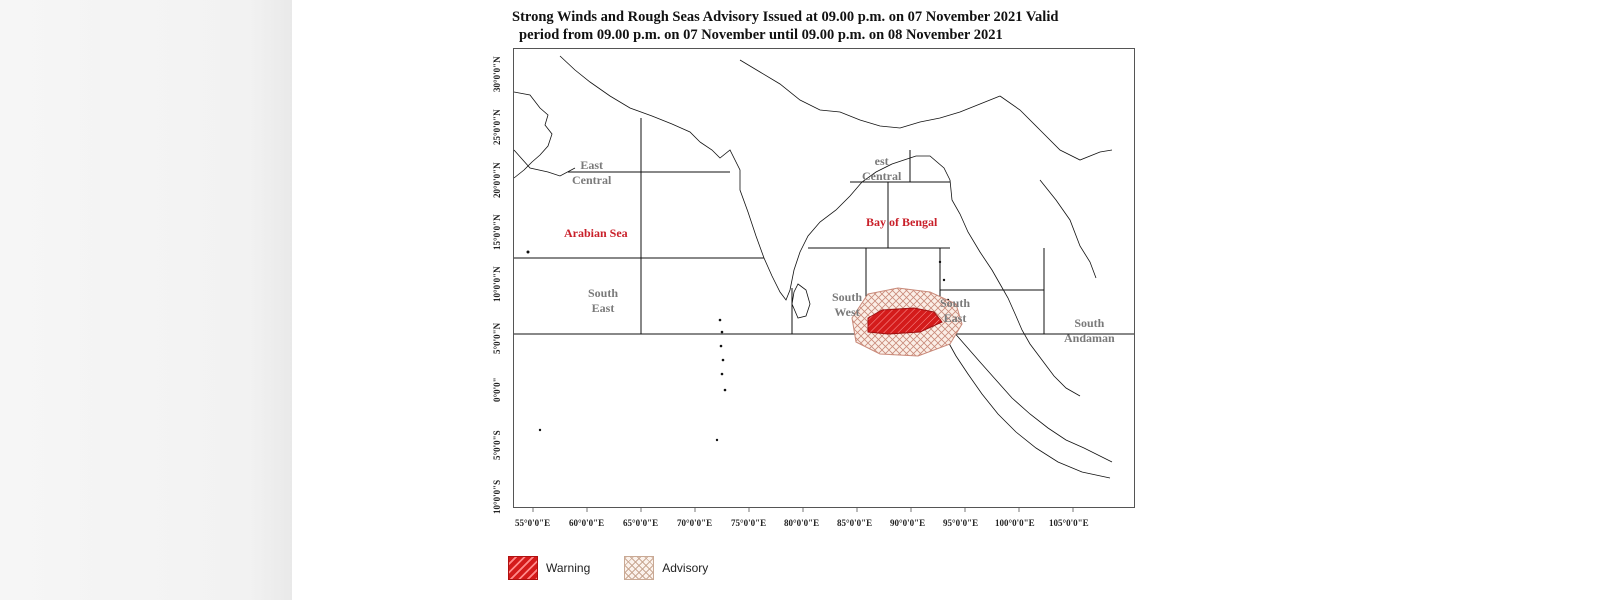 The width and height of the screenshot is (1600, 600). What do you see at coordinates (1068, 229) in the screenshot?
I see `indochina-coast` at bounding box center [1068, 229].